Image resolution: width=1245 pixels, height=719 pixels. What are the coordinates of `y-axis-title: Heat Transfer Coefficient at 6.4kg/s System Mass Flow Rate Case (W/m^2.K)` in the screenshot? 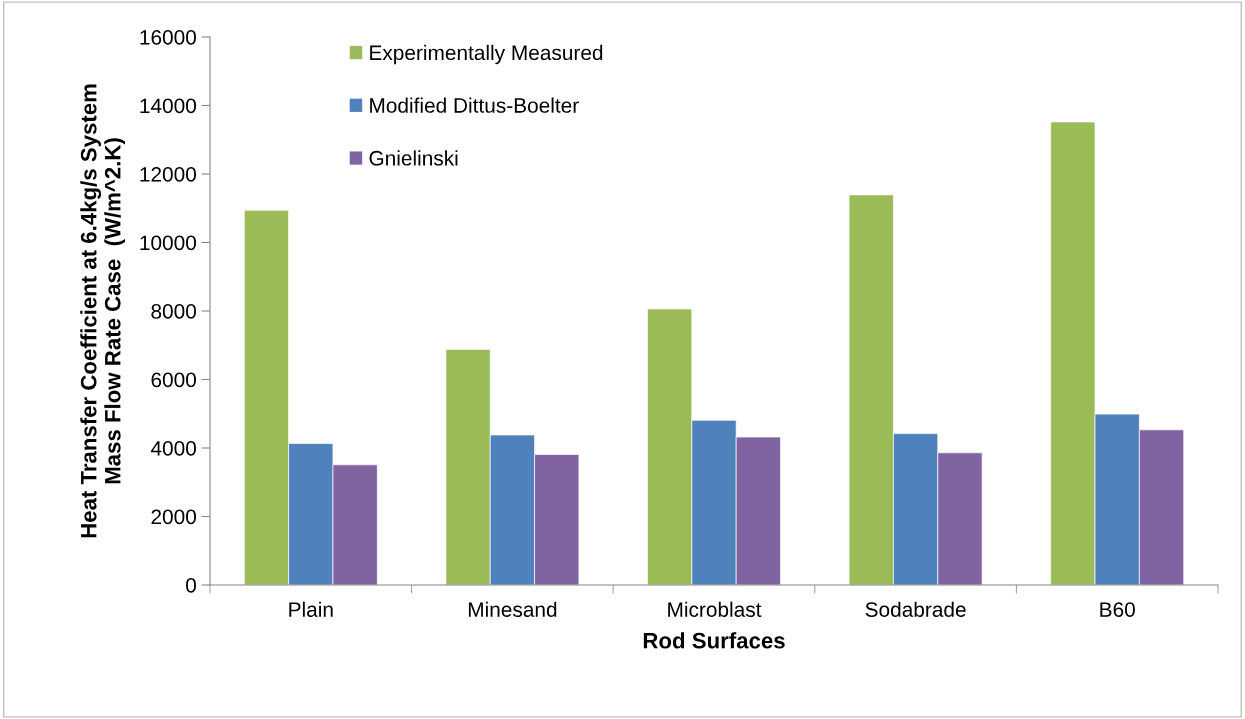 It's located at (102, 311).